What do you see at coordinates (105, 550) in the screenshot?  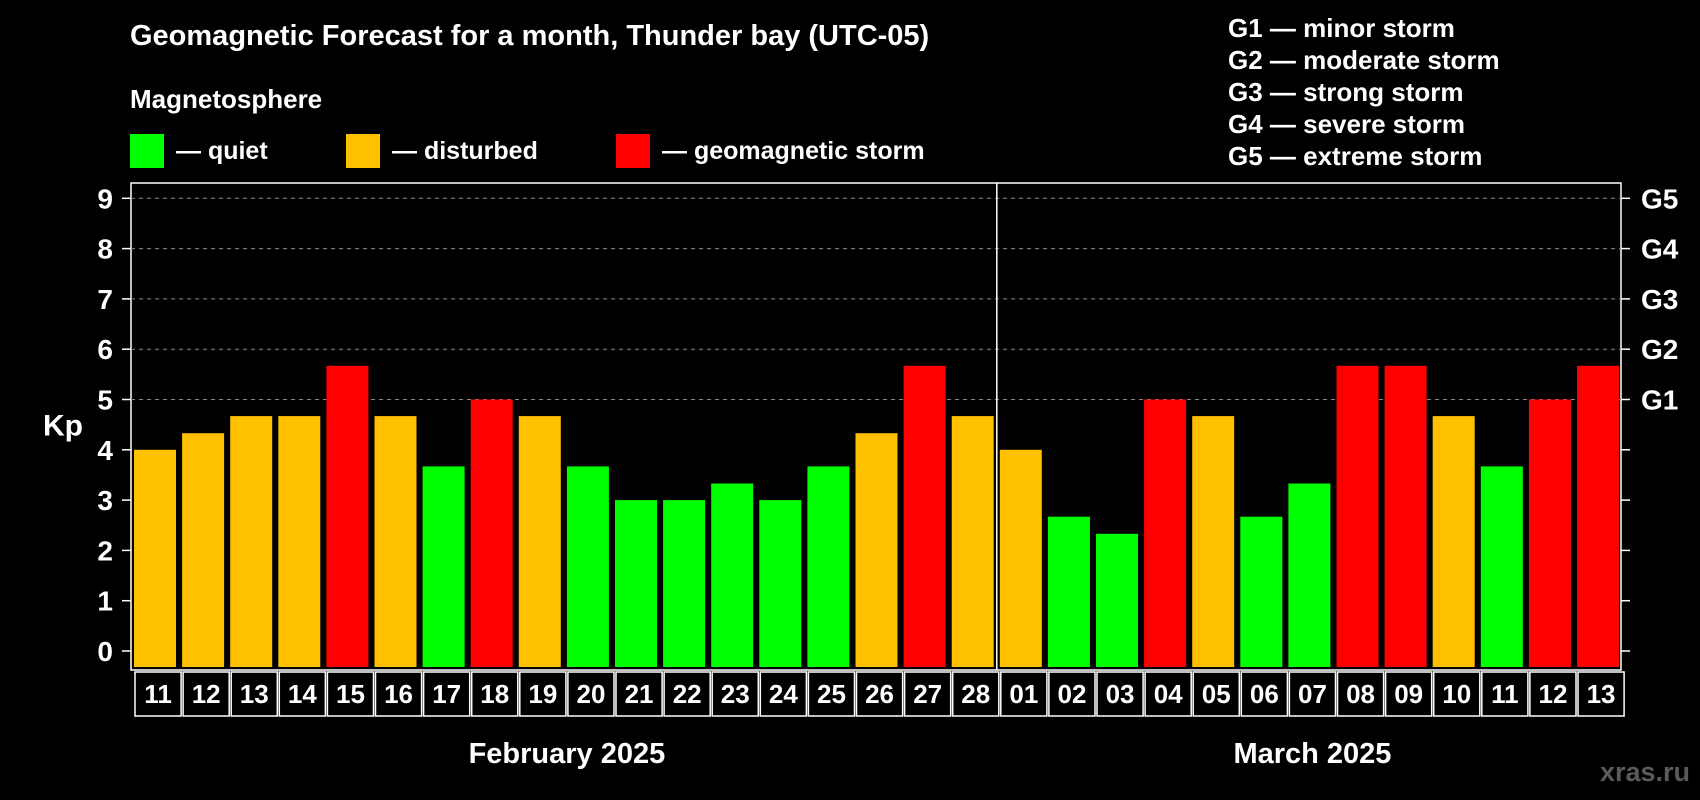 I see `y-tick-label: 2` at bounding box center [105, 550].